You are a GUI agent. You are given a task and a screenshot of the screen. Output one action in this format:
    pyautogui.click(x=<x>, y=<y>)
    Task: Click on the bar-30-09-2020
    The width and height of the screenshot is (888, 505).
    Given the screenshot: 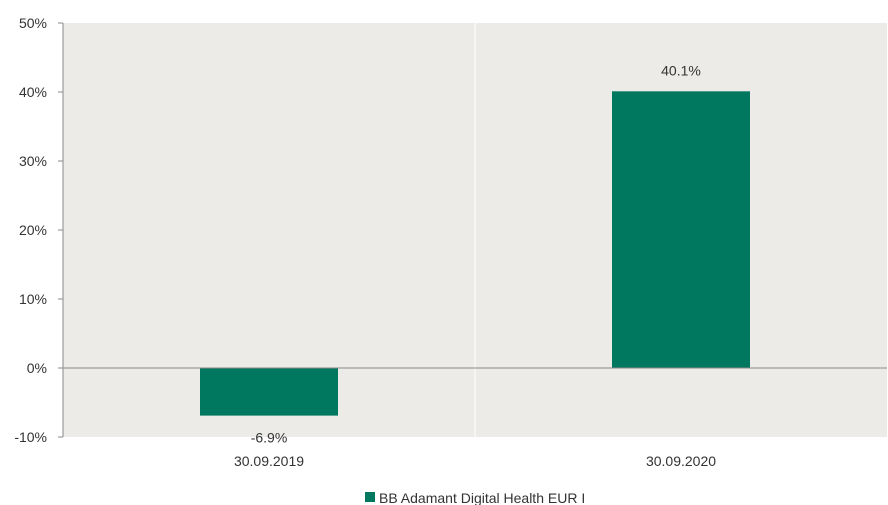 What is the action you would take?
    pyautogui.click(x=681, y=229)
    